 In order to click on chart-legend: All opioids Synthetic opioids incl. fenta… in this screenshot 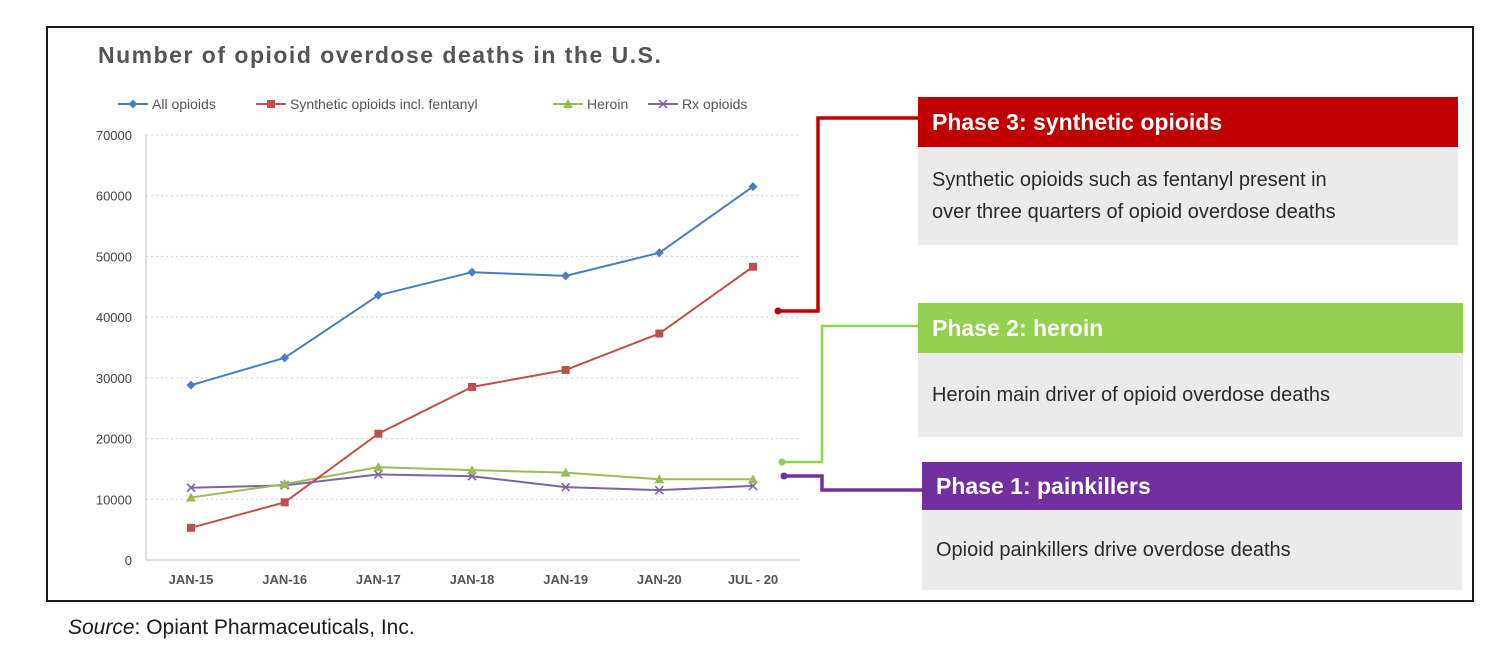, I will do `click(432, 104)`.